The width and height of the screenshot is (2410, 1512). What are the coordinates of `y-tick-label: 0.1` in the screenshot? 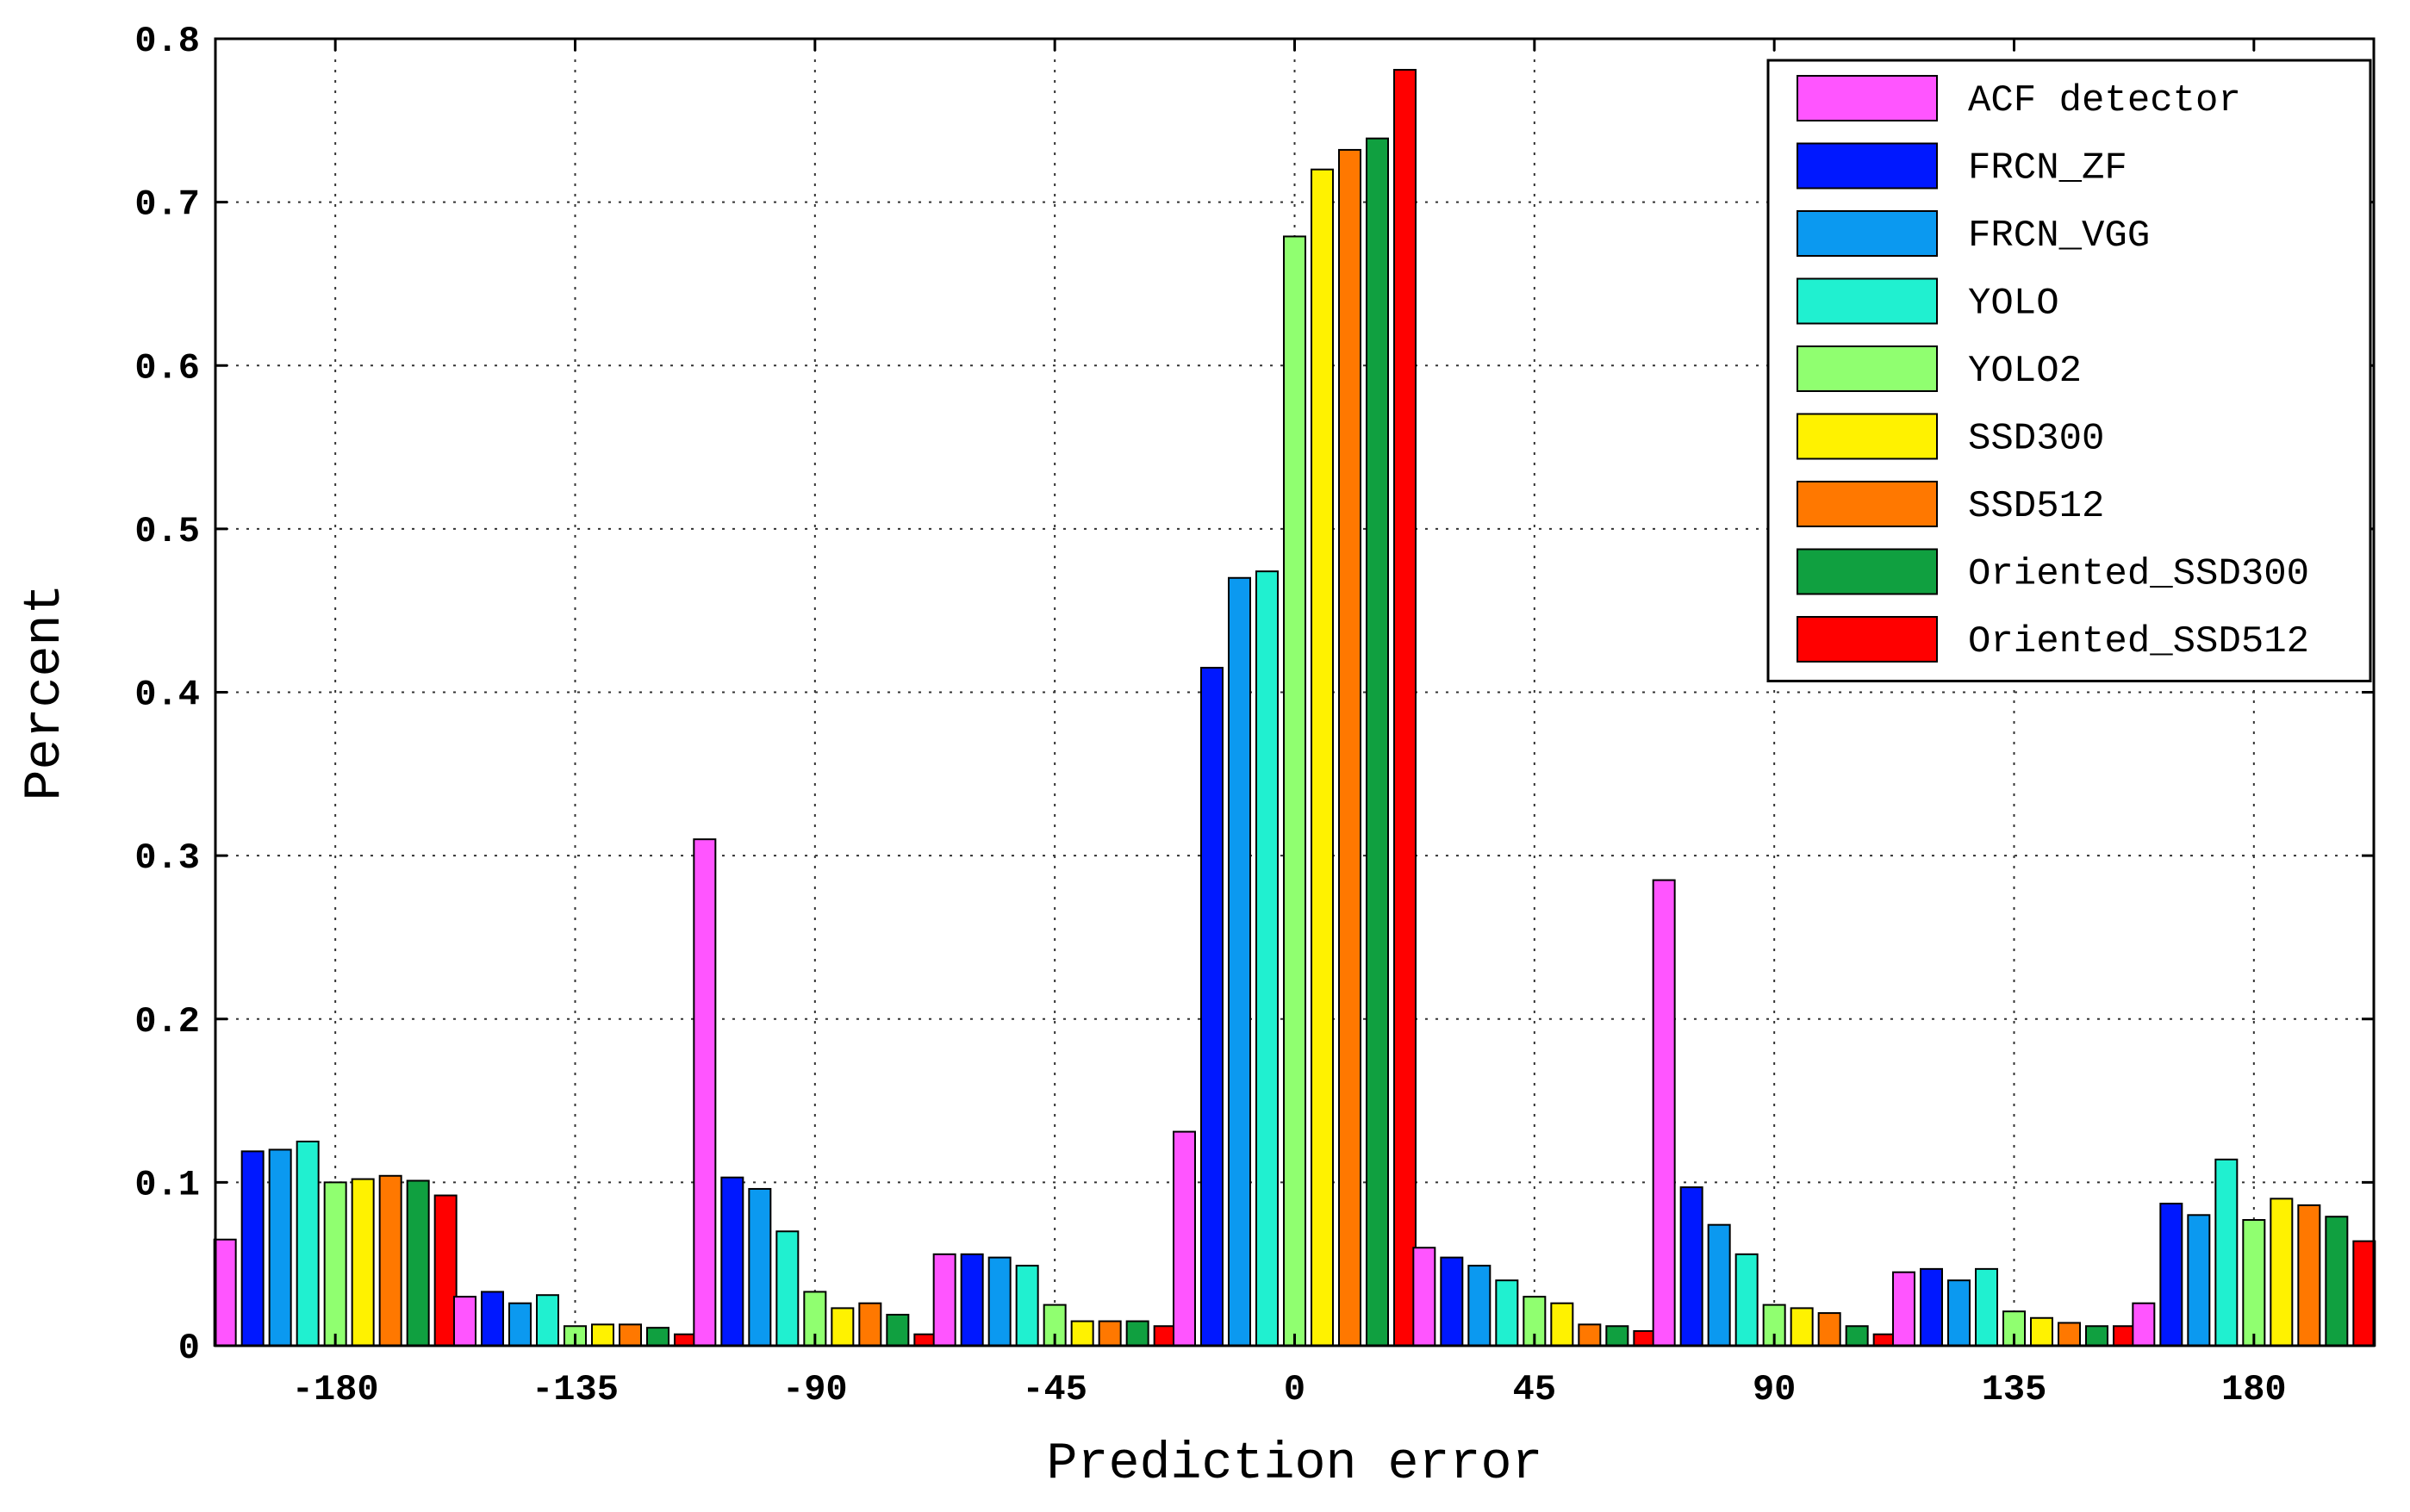 It's located at (167, 1185).